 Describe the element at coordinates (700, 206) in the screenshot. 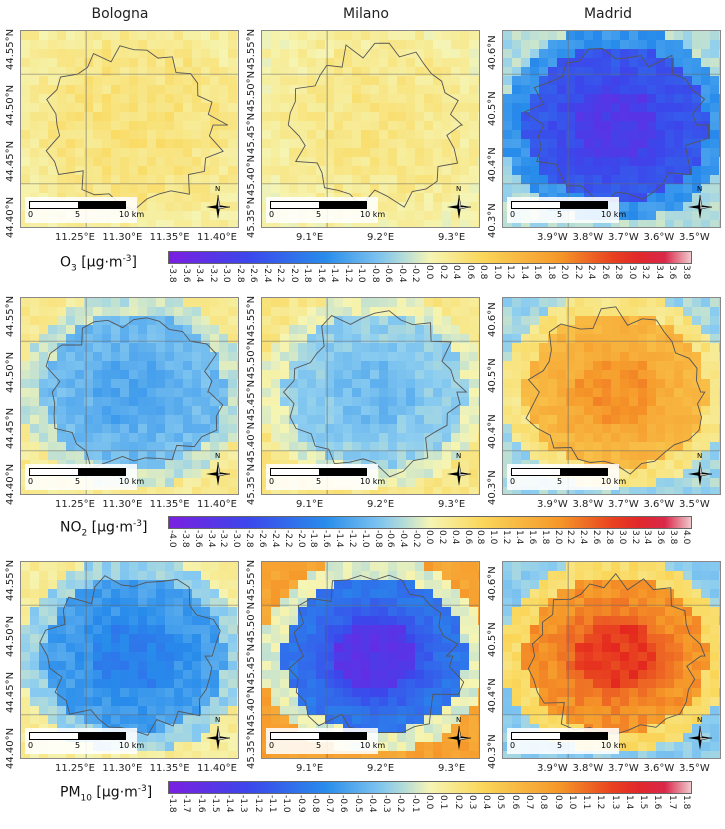

I see `compass-rose-icon` at that location.